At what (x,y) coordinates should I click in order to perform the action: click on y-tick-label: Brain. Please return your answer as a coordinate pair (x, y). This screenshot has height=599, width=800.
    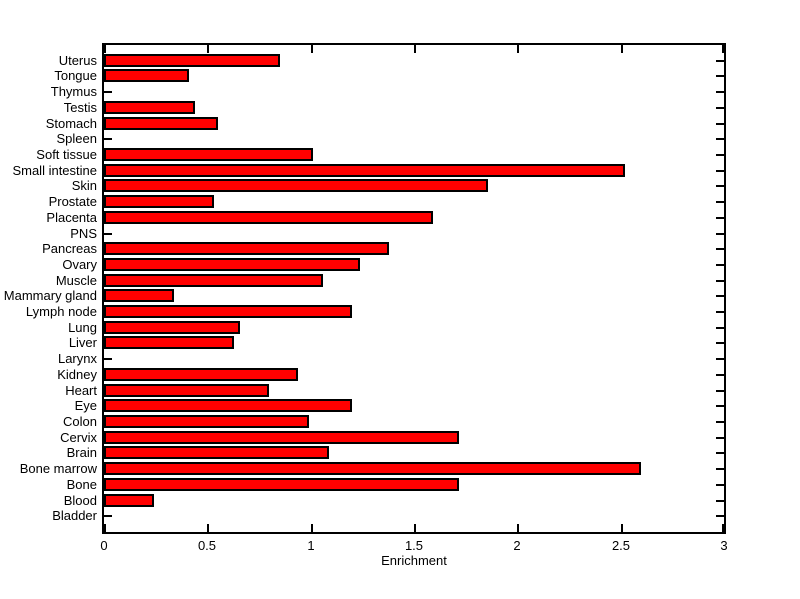
    Looking at the image, I should click on (81, 452).